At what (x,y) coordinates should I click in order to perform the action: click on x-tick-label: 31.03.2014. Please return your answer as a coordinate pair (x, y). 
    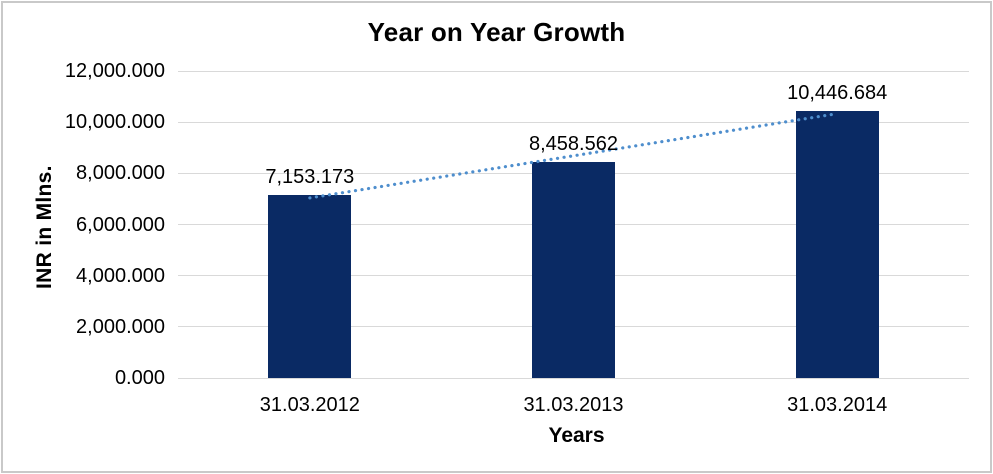
    Looking at the image, I should click on (837, 405).